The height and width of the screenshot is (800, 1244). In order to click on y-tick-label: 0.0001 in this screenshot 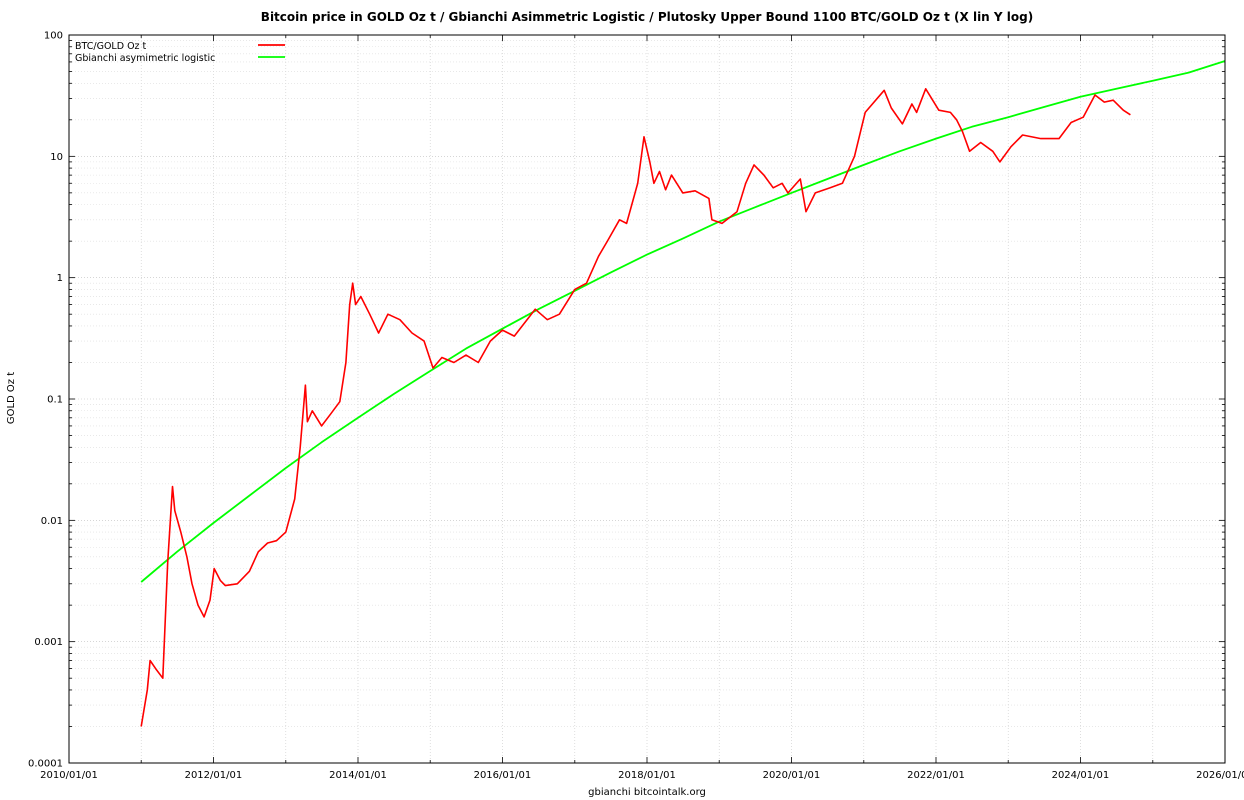, I will do `click(45, 764)`.